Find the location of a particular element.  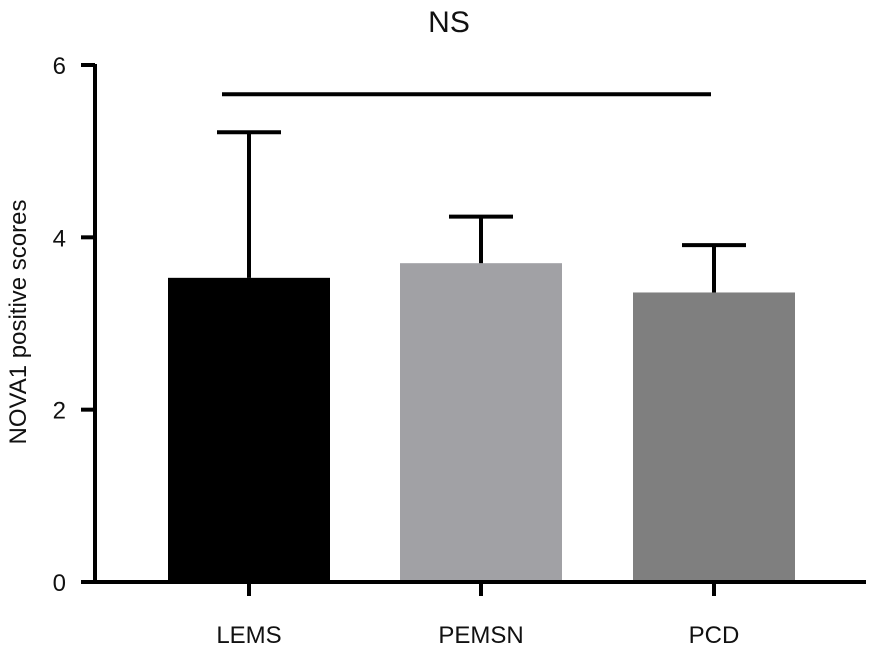

bar-pemsn is located at coordinates (481, 422).